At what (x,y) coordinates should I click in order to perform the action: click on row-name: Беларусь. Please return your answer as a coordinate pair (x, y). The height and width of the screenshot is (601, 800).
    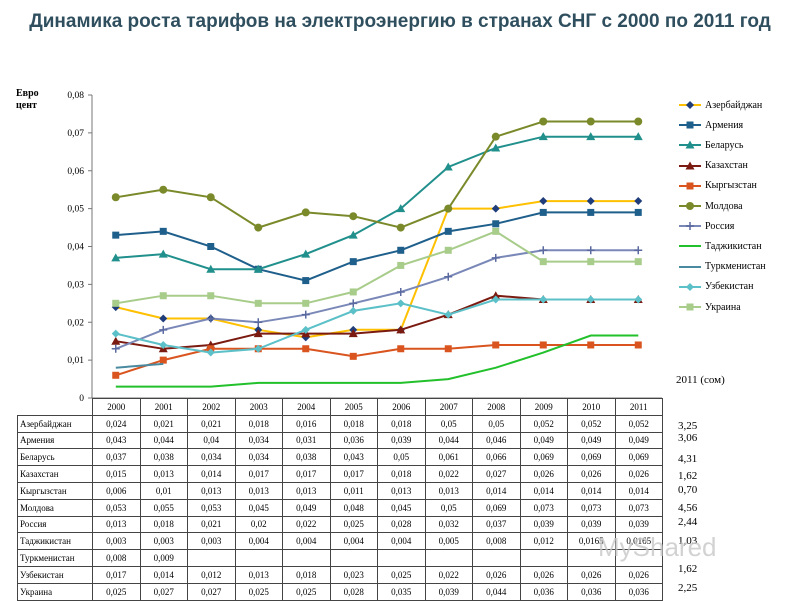
    Looking at the image, I should click on (55, 457).